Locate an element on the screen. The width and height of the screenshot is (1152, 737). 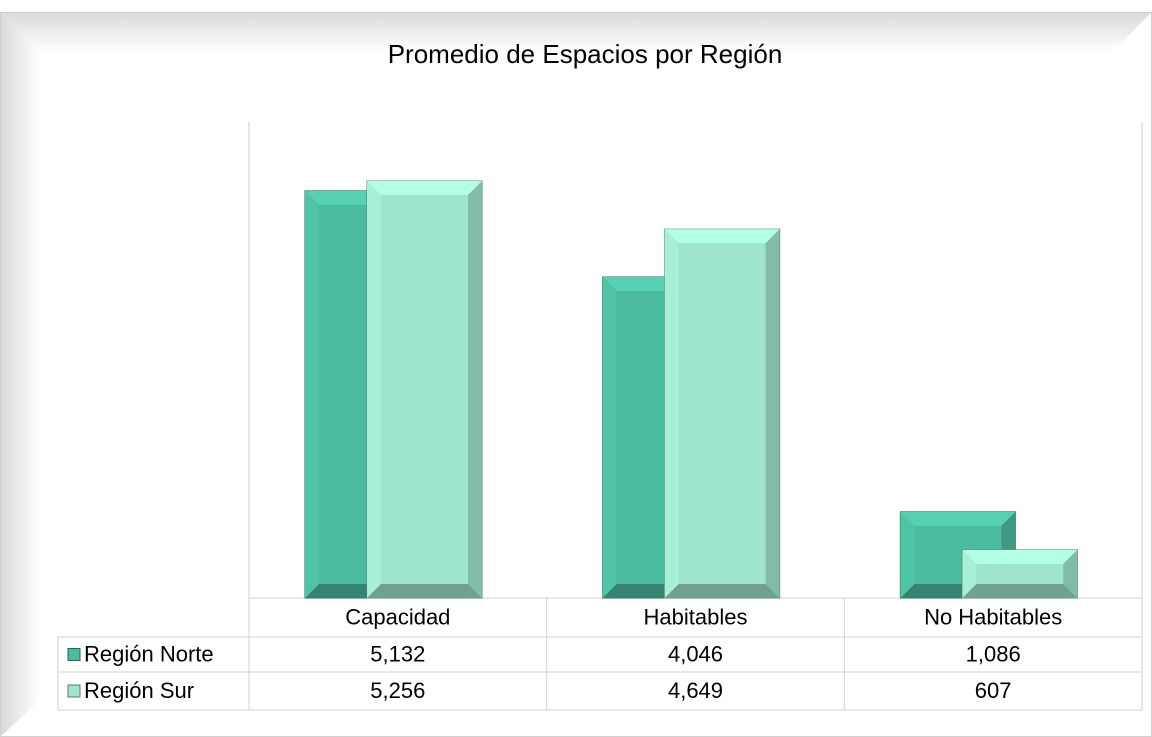
table-value: 5,256 is located at coordinates (397, 690).